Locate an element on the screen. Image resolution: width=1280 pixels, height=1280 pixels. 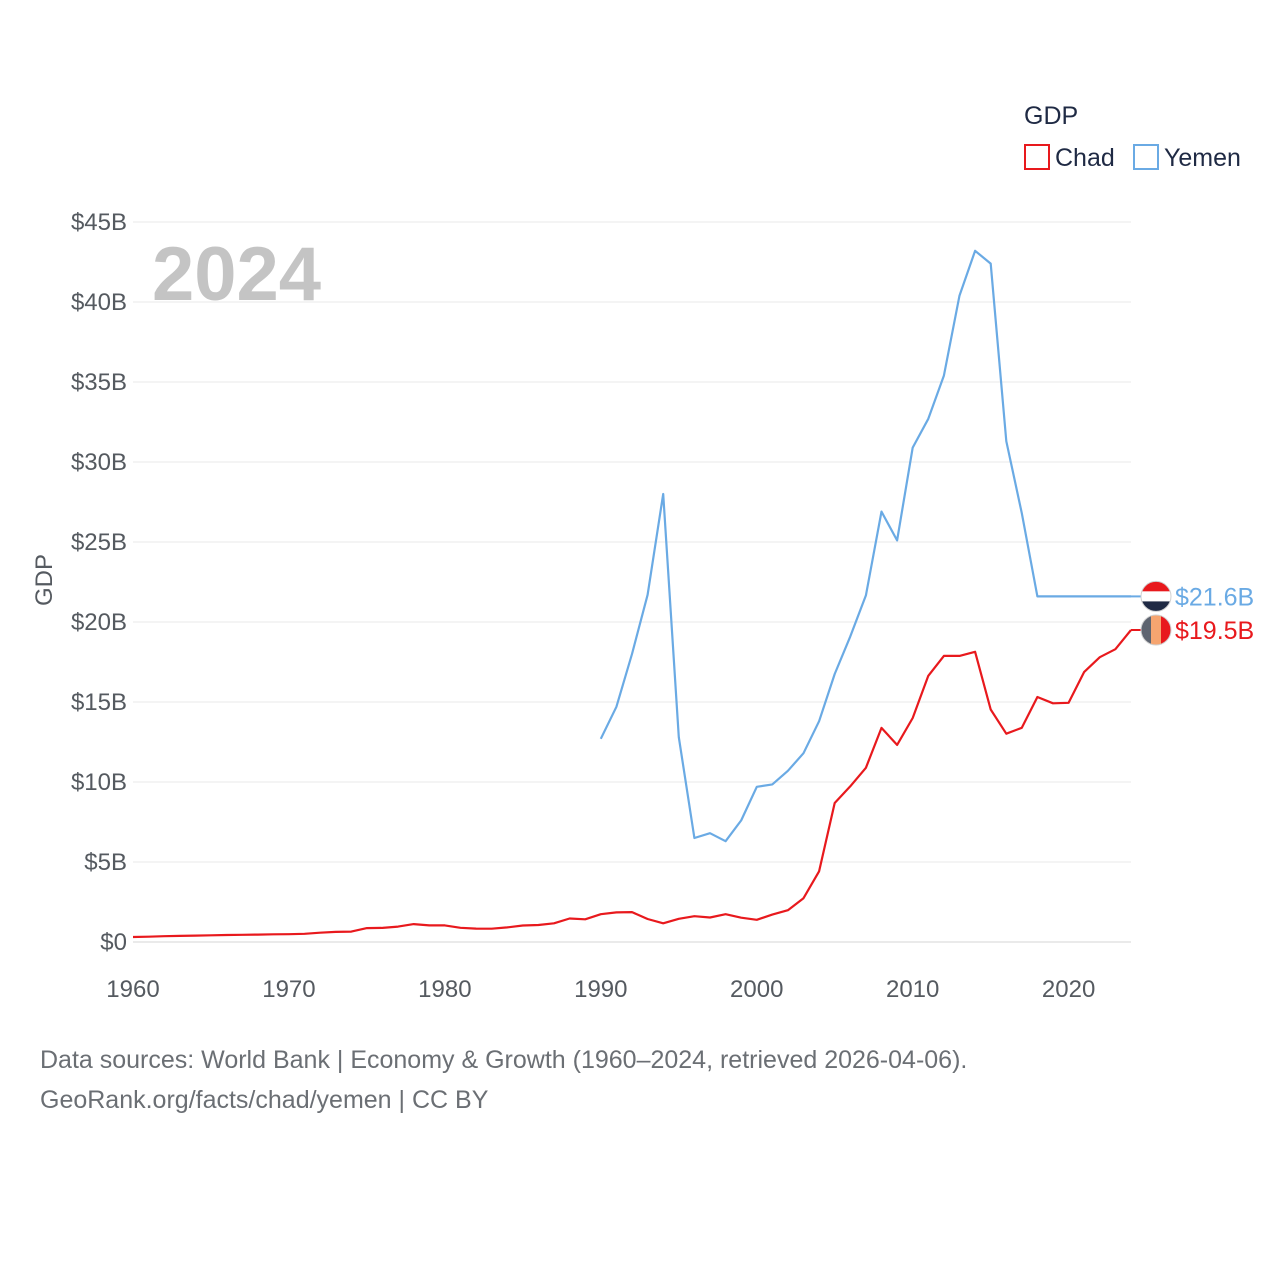
y-tick-label: $45B is located at coordinates (99, 222).